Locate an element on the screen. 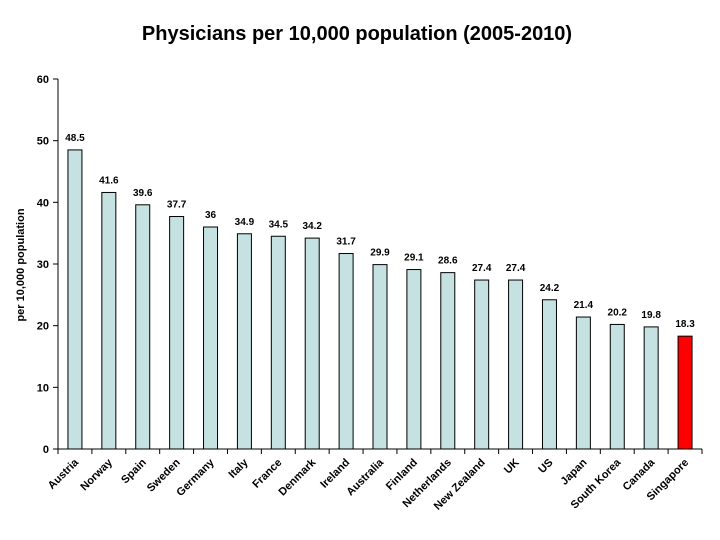 This screenshot has height=540, width=720. data-label: 19.8 is located at coordinates (651, 315).